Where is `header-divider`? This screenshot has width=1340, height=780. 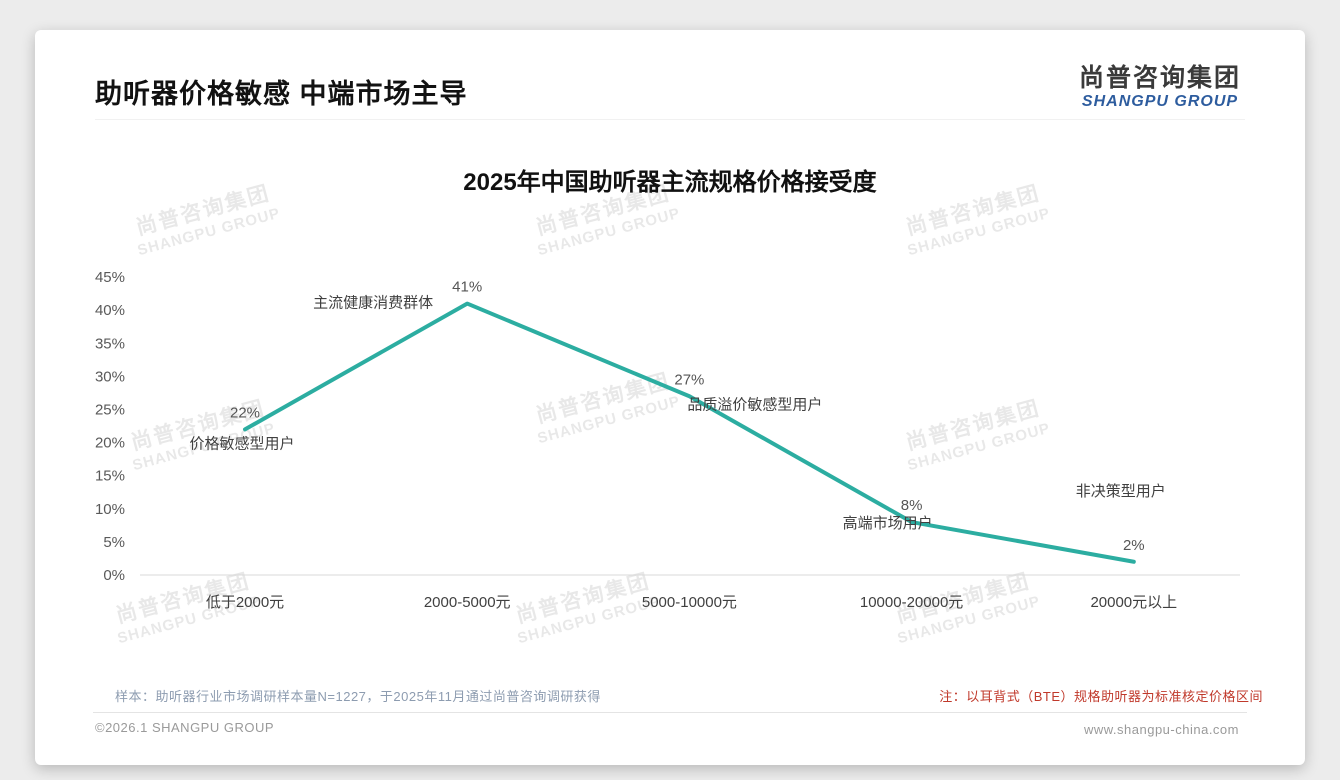 header-divider is located at coordinates (670, 119).